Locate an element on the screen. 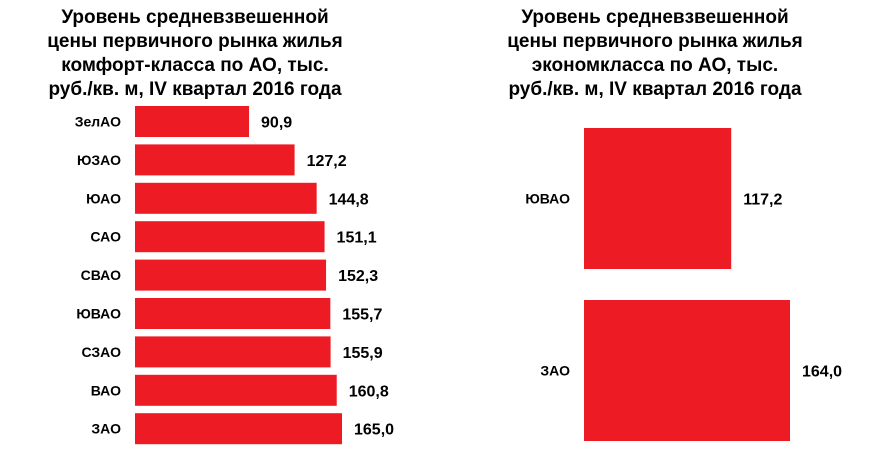 This screenshot has width=877, height=464. value-label: 164,0 is located at coordinates (822, 372).